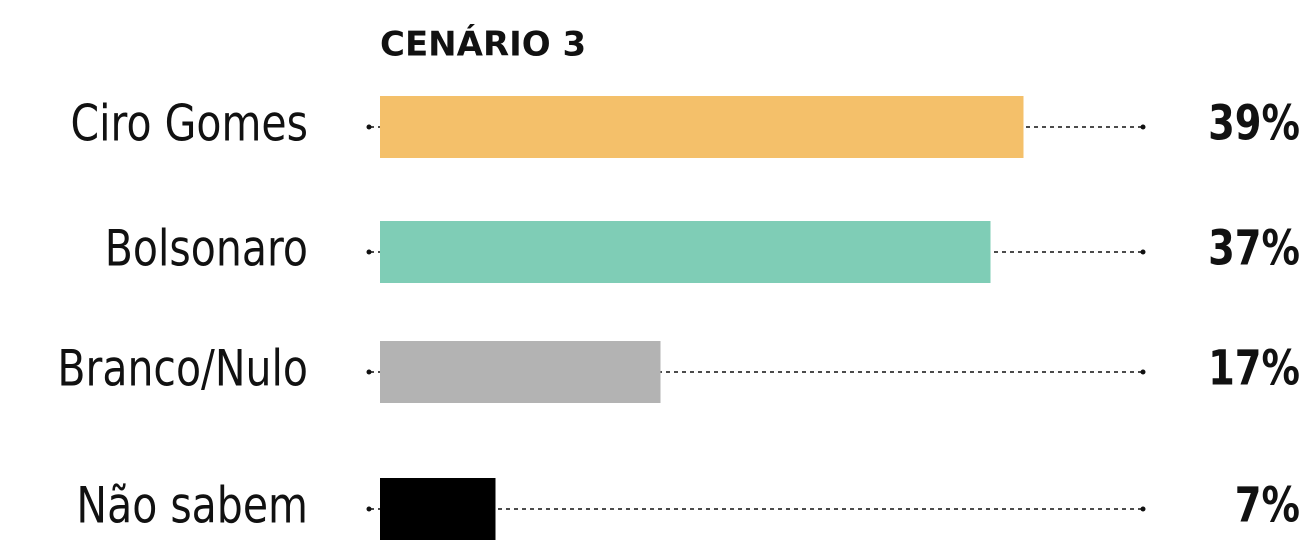 This screenshot has height=540, width=1308. I want to click on value-label: 7%, so click(1267, 506).